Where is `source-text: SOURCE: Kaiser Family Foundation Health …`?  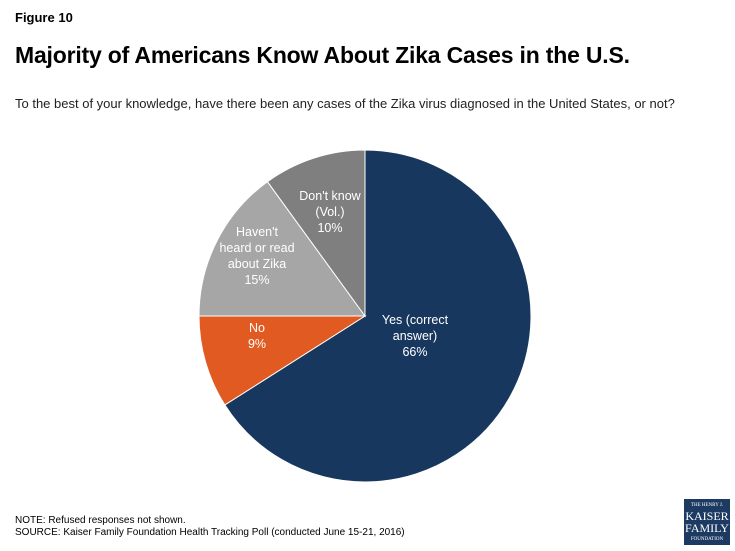
source-text: SOURCE: Kaiser Family Foundation Health … is located at coordinates (210, 532).